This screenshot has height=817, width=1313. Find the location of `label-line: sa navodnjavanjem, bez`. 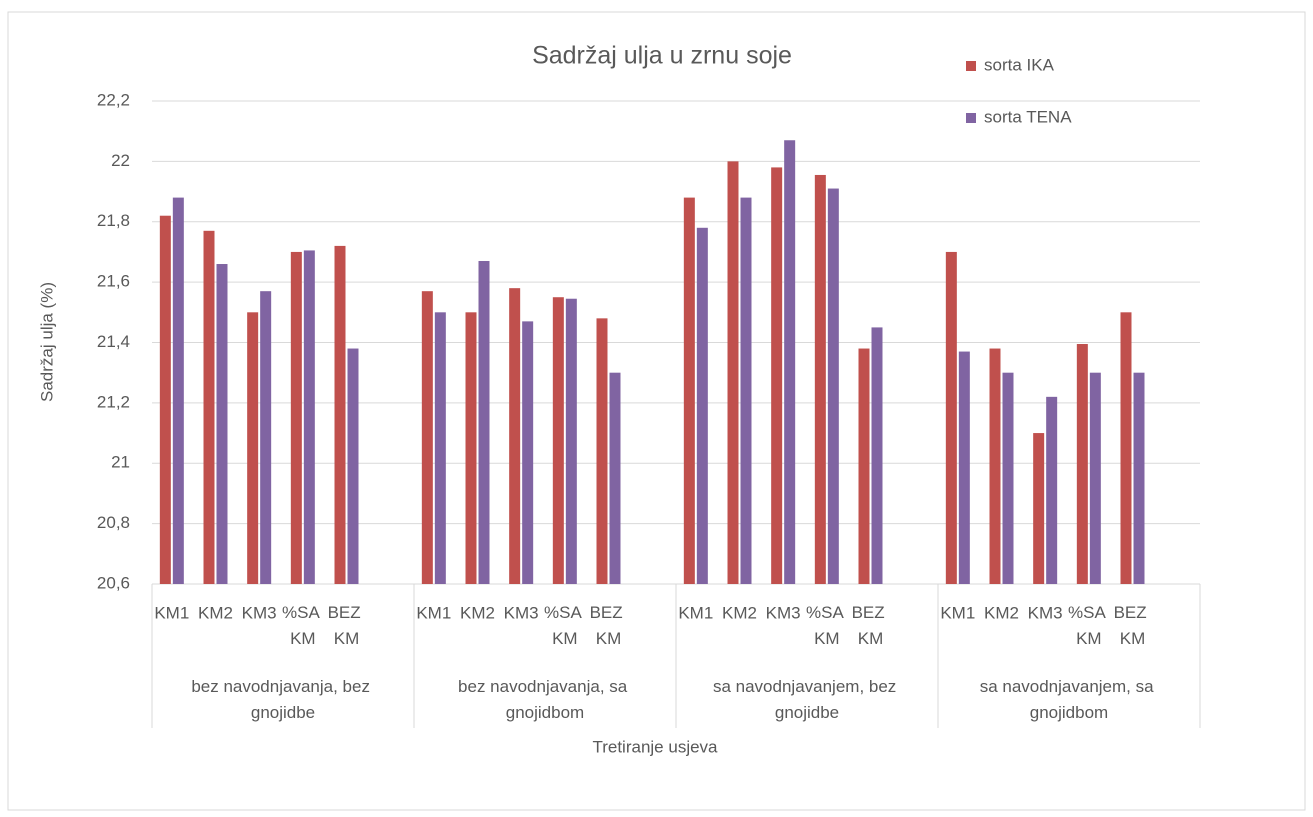

label-line: sa navodnjavanjem, bez is located at coordinates (807, 686).